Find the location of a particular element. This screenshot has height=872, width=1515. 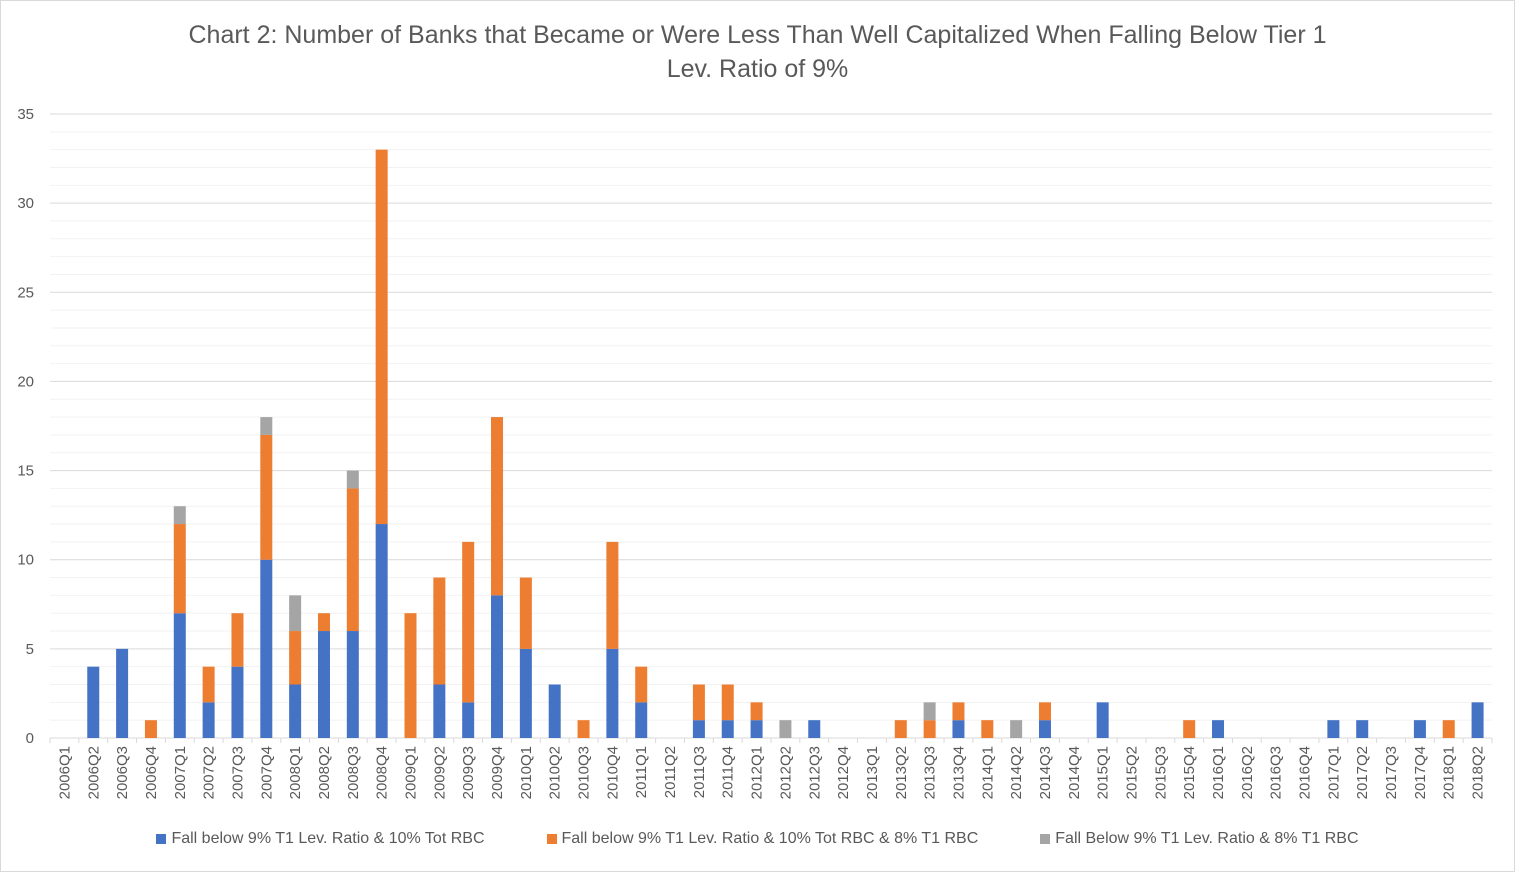

x-tick-label: 2017Q2 is located at coordinates (1362, 772).